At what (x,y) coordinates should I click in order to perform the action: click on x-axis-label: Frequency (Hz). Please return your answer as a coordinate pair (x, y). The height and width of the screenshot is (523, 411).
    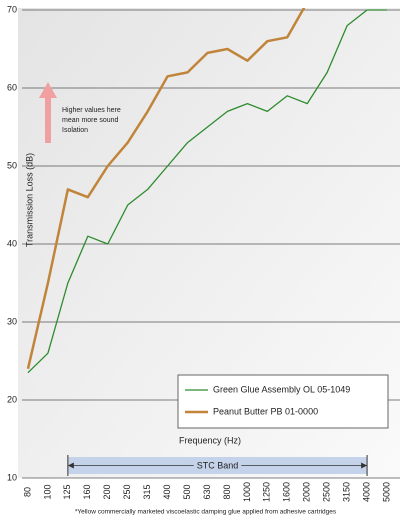
    Looking at the image, I should click on (210, 440).